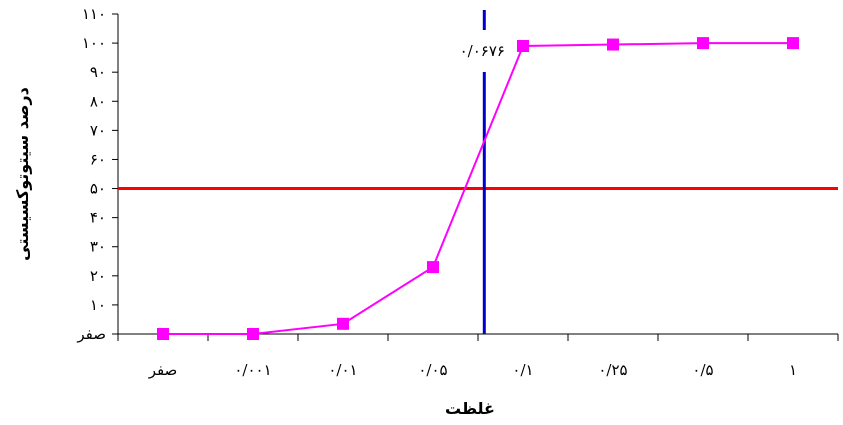 This screenshot has width=843, height=425. What do you see at coordinates (97, 174) in the screenshot?
I see `y-ticks: صفر ۱۰ ۲۰ ۳۰ ۴۰ ۵۰ ۶۰ ۷۰ ۸۰ ۹۰ ۱۰۰ ۱۱۰` at bounding box center [97, 174].